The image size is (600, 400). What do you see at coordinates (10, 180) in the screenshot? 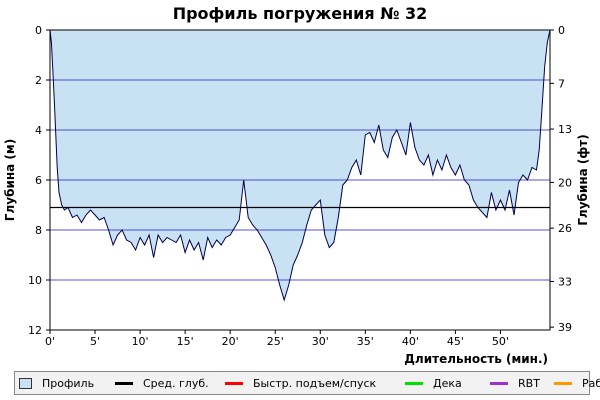
I see `y-axis-label-left: Глубина (м)` at bounding box center [10, 180].